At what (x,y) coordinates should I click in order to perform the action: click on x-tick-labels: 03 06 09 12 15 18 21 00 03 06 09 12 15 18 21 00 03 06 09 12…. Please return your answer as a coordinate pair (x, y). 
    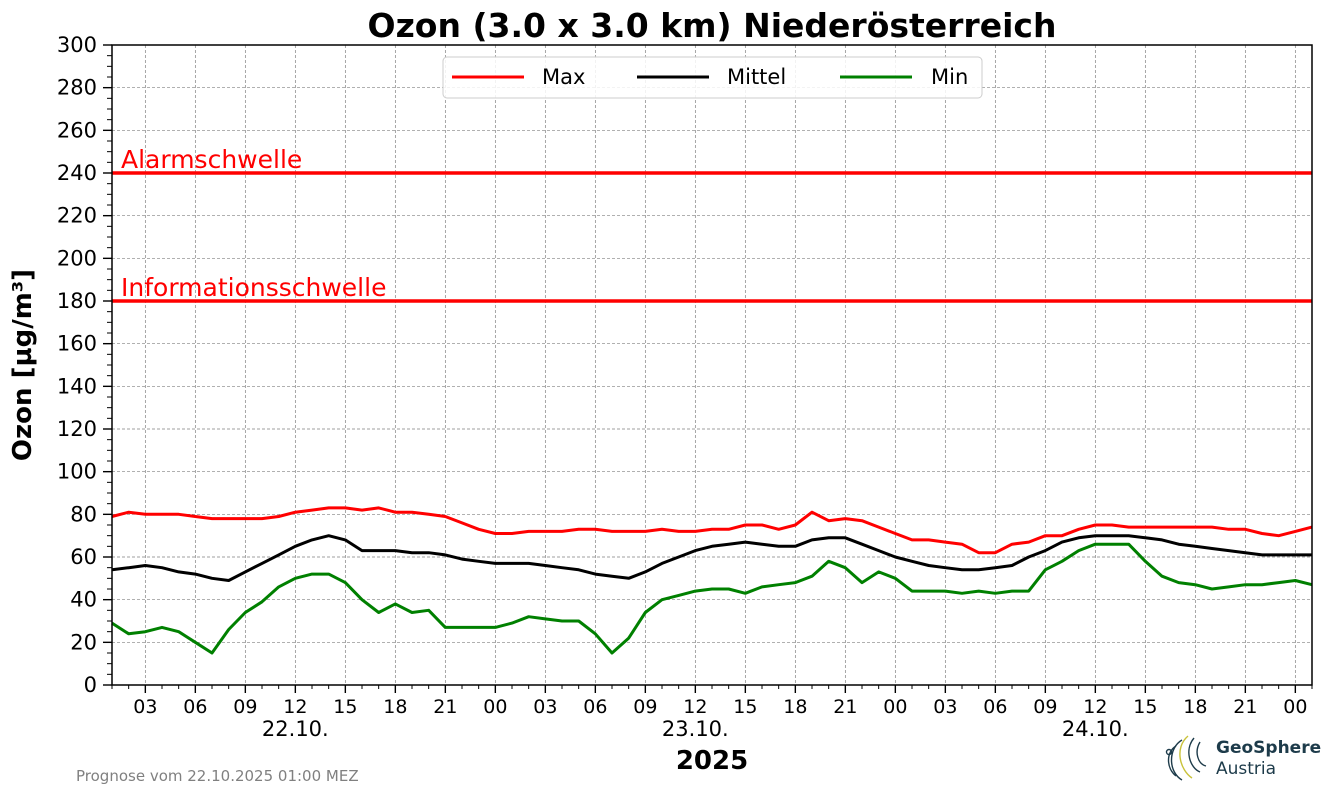
    Looking at the image, I should click on (720, 707).